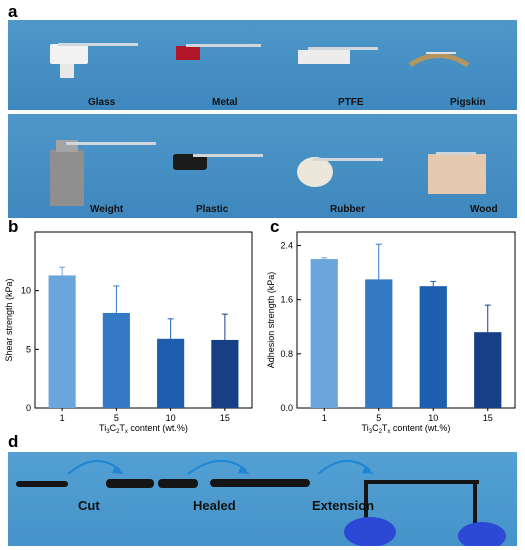  What do you see at coordinates (261, 502) in the screenshot?
I see `self-healing-sequence` at bounding box center [261, 502].